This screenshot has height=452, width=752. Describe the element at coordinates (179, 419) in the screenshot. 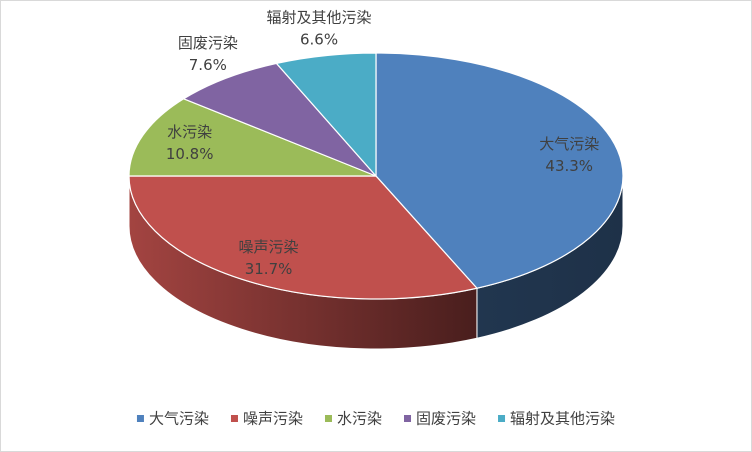

I see `legend-label: 大气污染` at that location.